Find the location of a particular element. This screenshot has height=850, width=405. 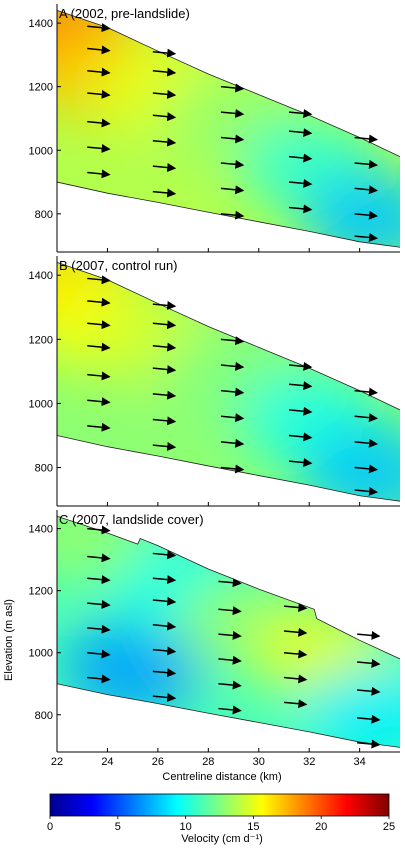

panel-title: C (2007, landslide cover) is located at coordinates (131, 519).